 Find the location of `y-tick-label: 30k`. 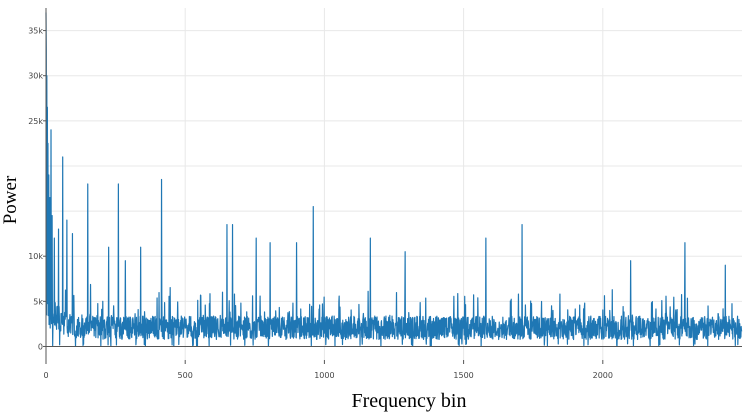

y-tick-label: 30k is located at coordinates (35, 76).